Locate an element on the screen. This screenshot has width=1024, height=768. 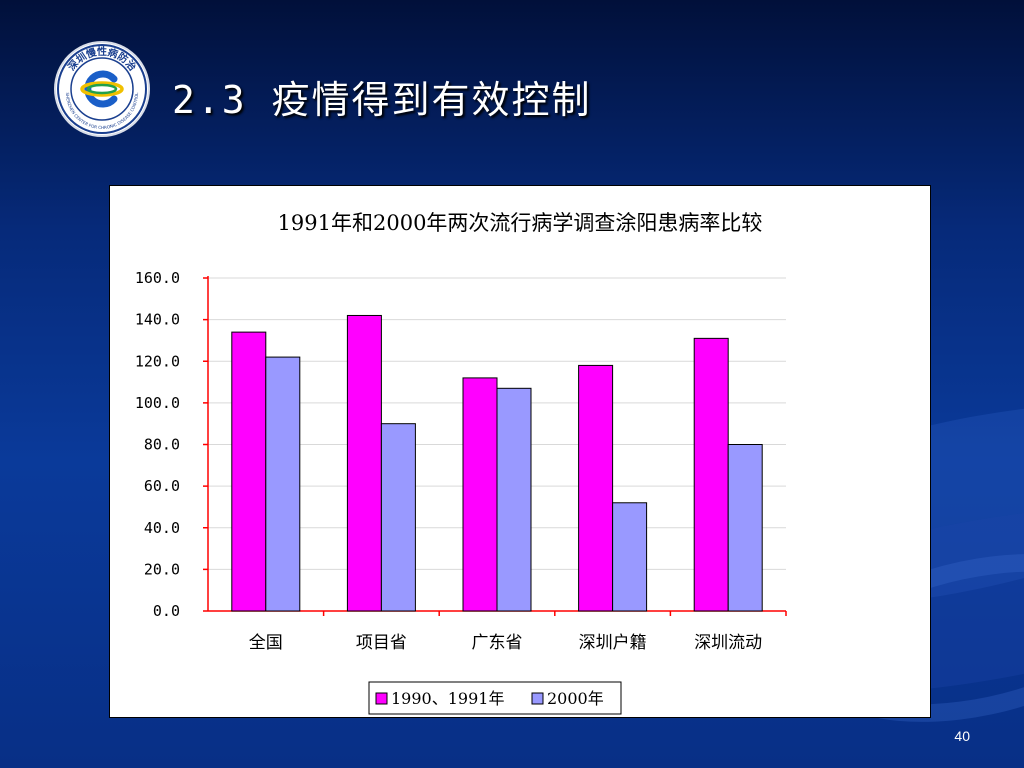
y-tick-label: 140.0 is located at coordinates (157, 320).